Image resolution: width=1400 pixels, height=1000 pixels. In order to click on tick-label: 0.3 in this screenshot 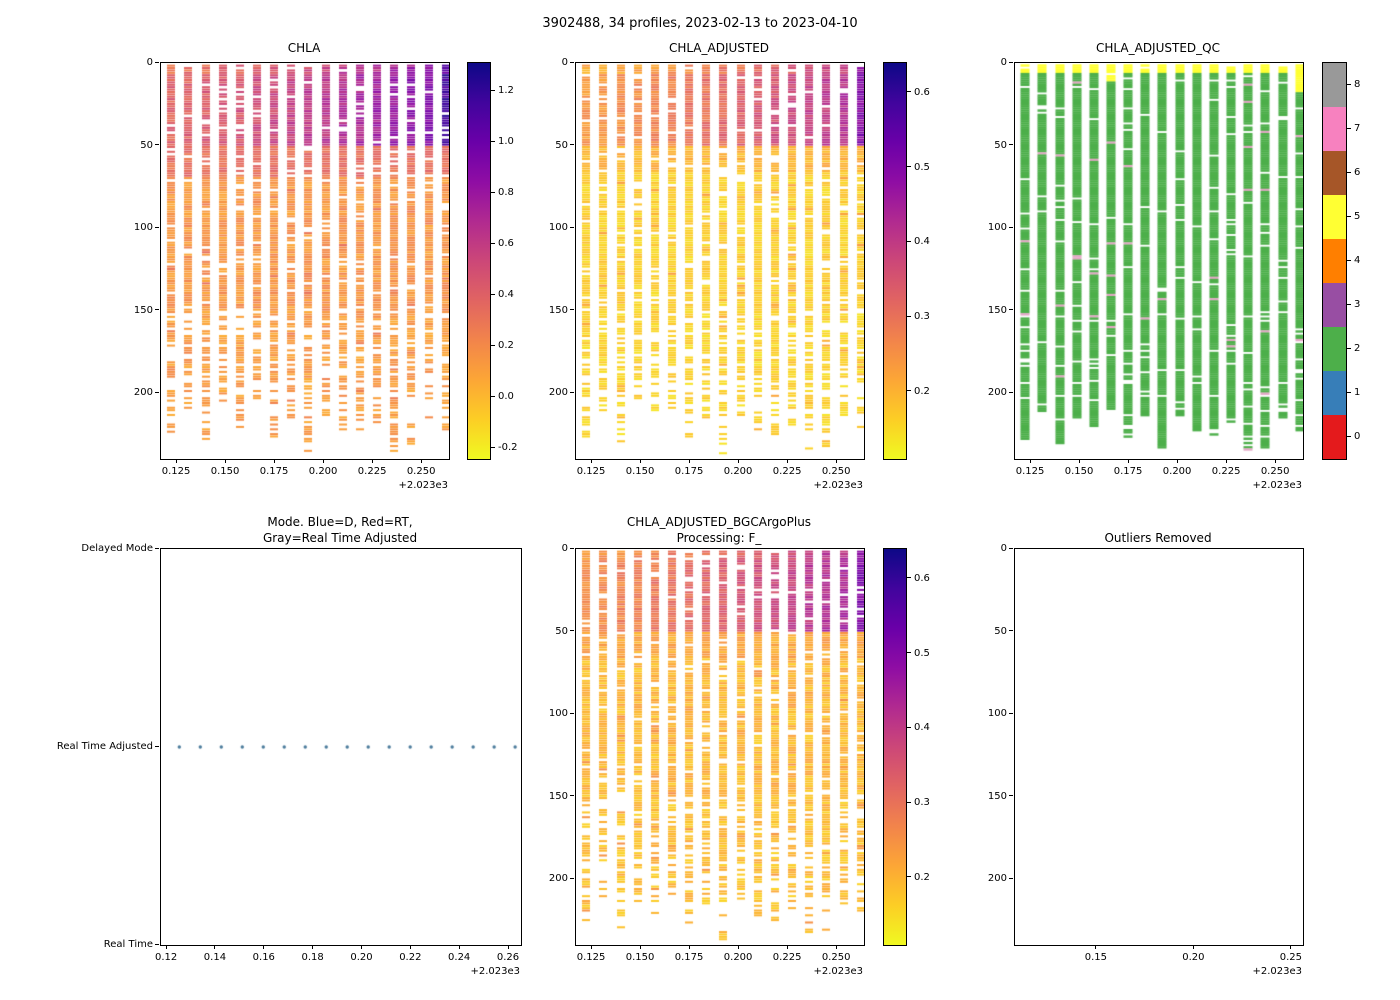, I will do `click(922, 803)`.